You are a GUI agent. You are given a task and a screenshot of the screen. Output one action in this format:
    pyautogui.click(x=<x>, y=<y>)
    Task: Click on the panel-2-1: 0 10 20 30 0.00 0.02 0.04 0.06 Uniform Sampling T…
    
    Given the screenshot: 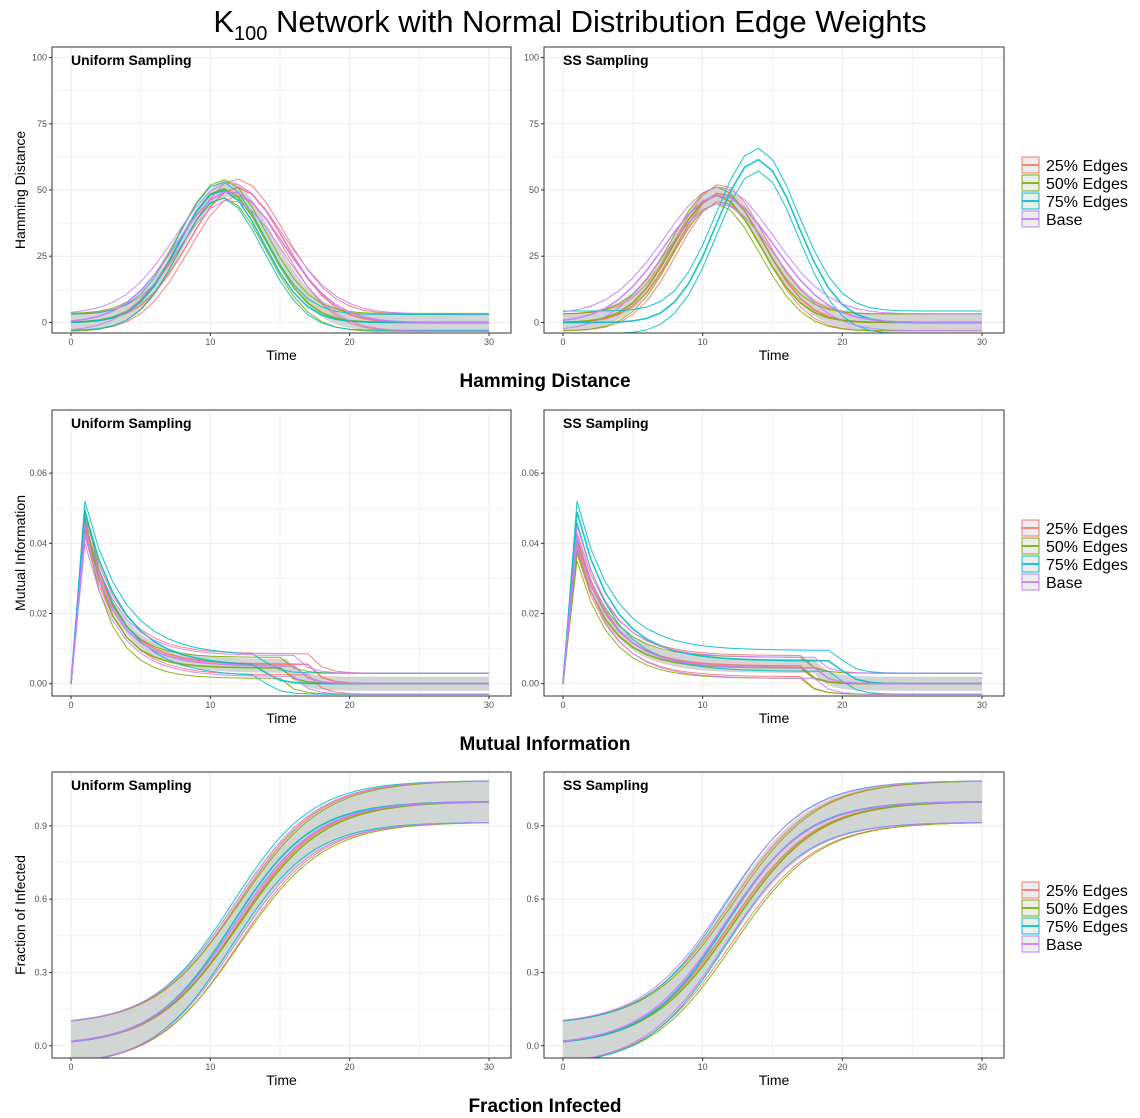 What is the action you would take?
    pyautogui.click(x=270, y=567)
    